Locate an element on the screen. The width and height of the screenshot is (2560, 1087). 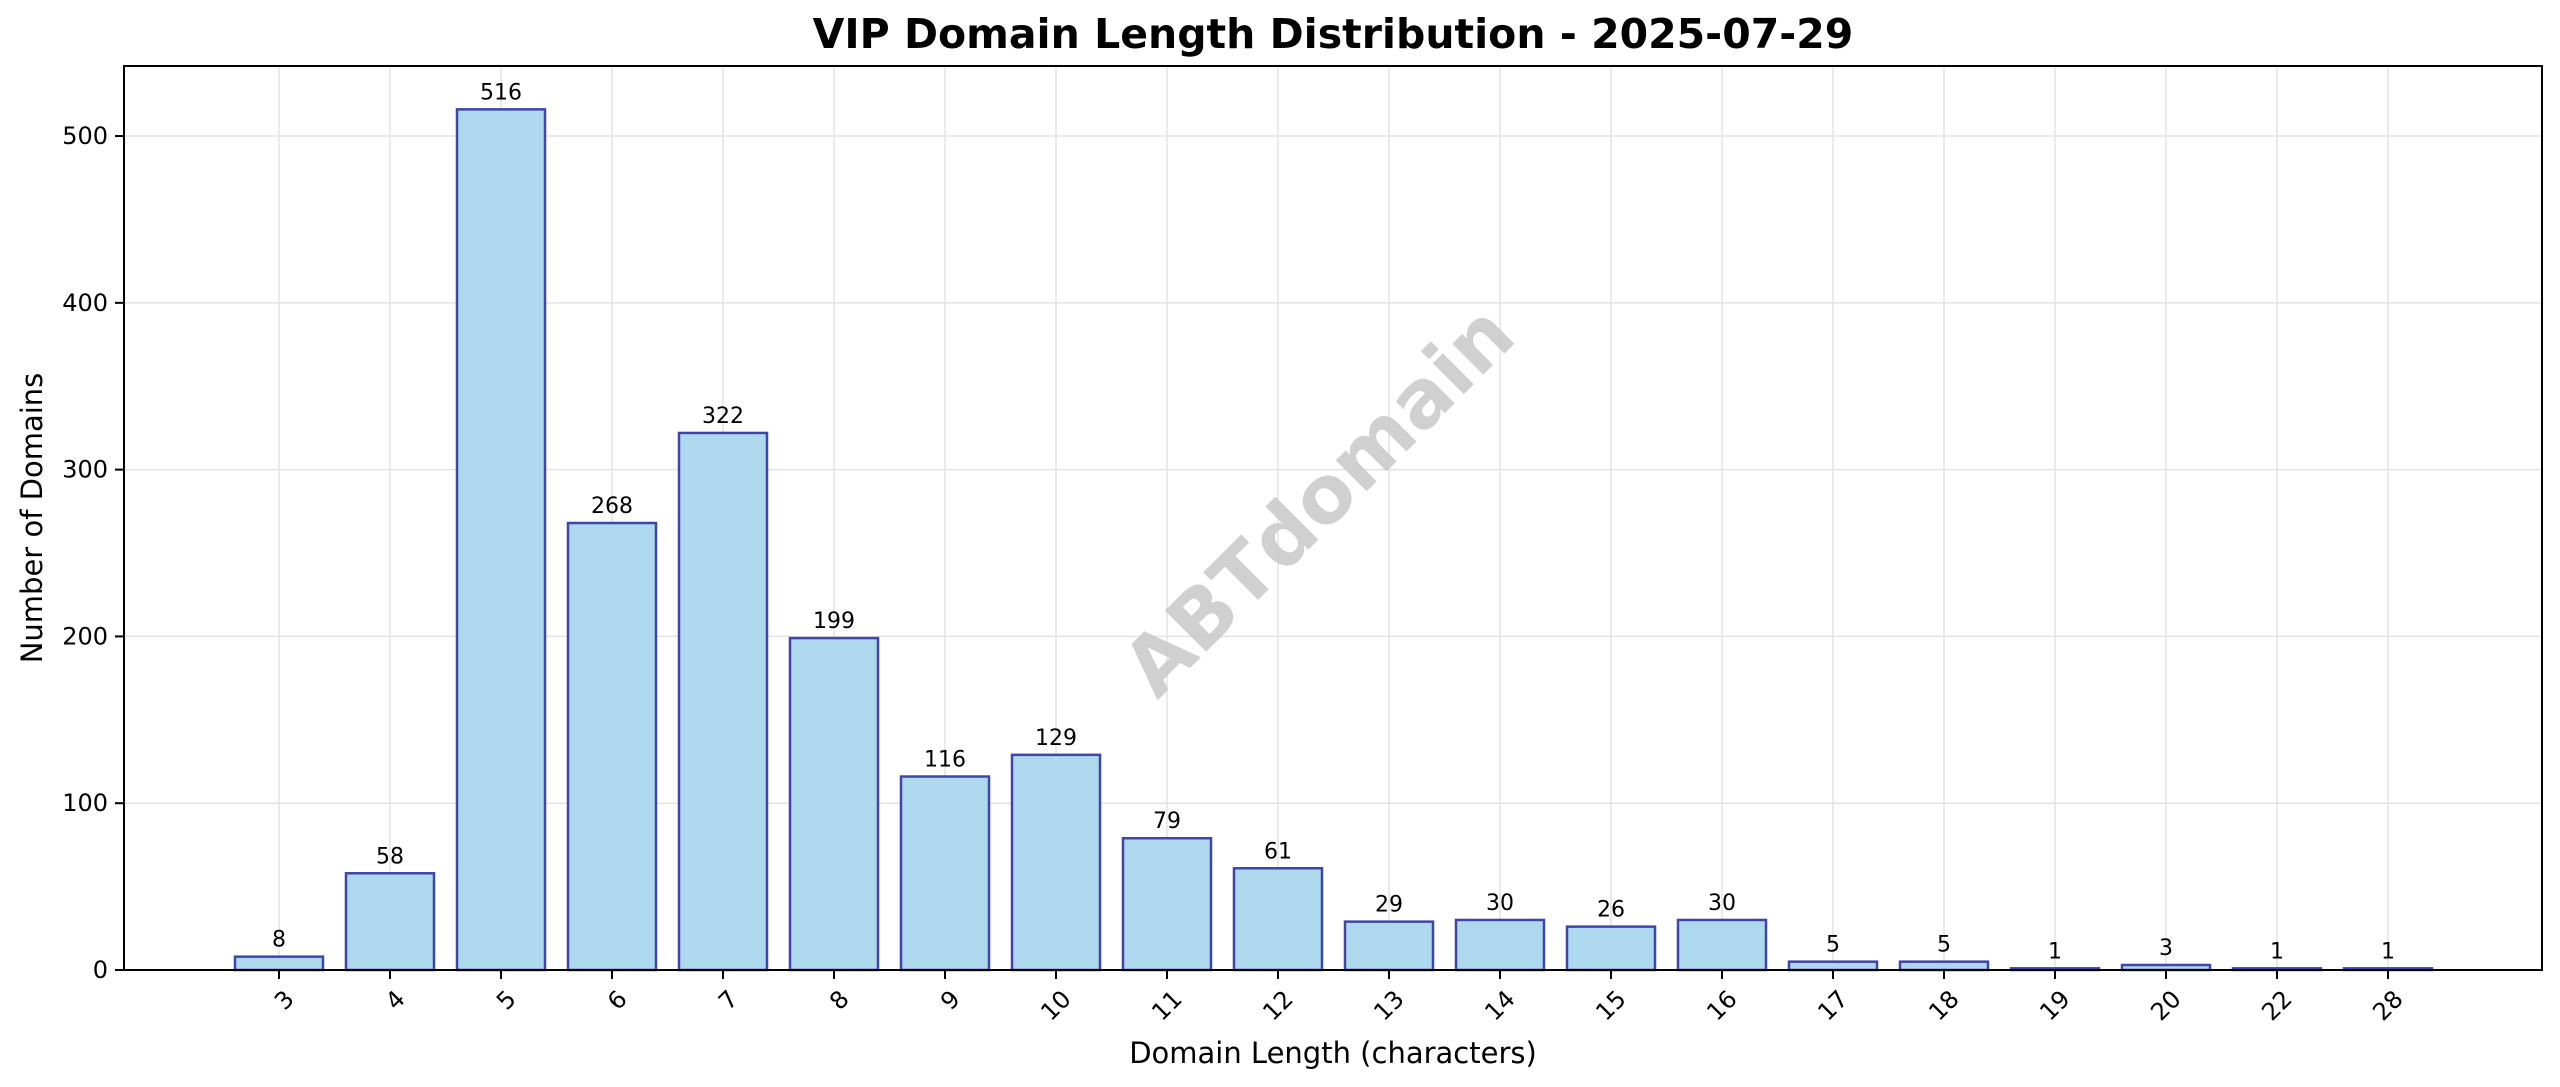
x-tick-label: 17 is located at coordinates (1832, 1005).